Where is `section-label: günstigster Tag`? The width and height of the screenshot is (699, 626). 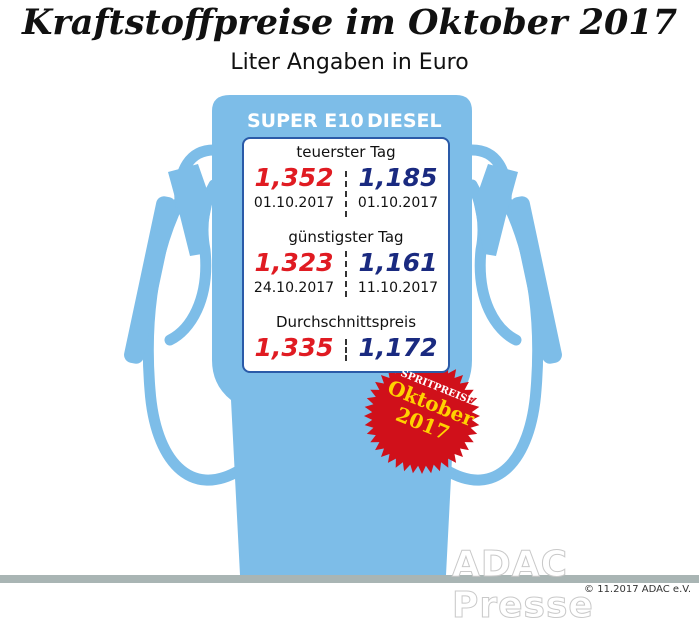 section-label: günstigster Tag is located at coordinates (346, 237).